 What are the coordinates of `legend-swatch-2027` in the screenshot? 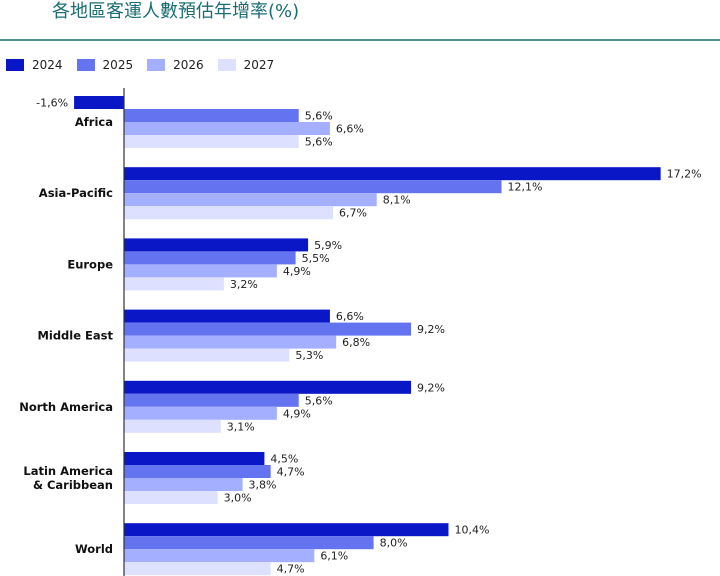 It's located at (226, 65).